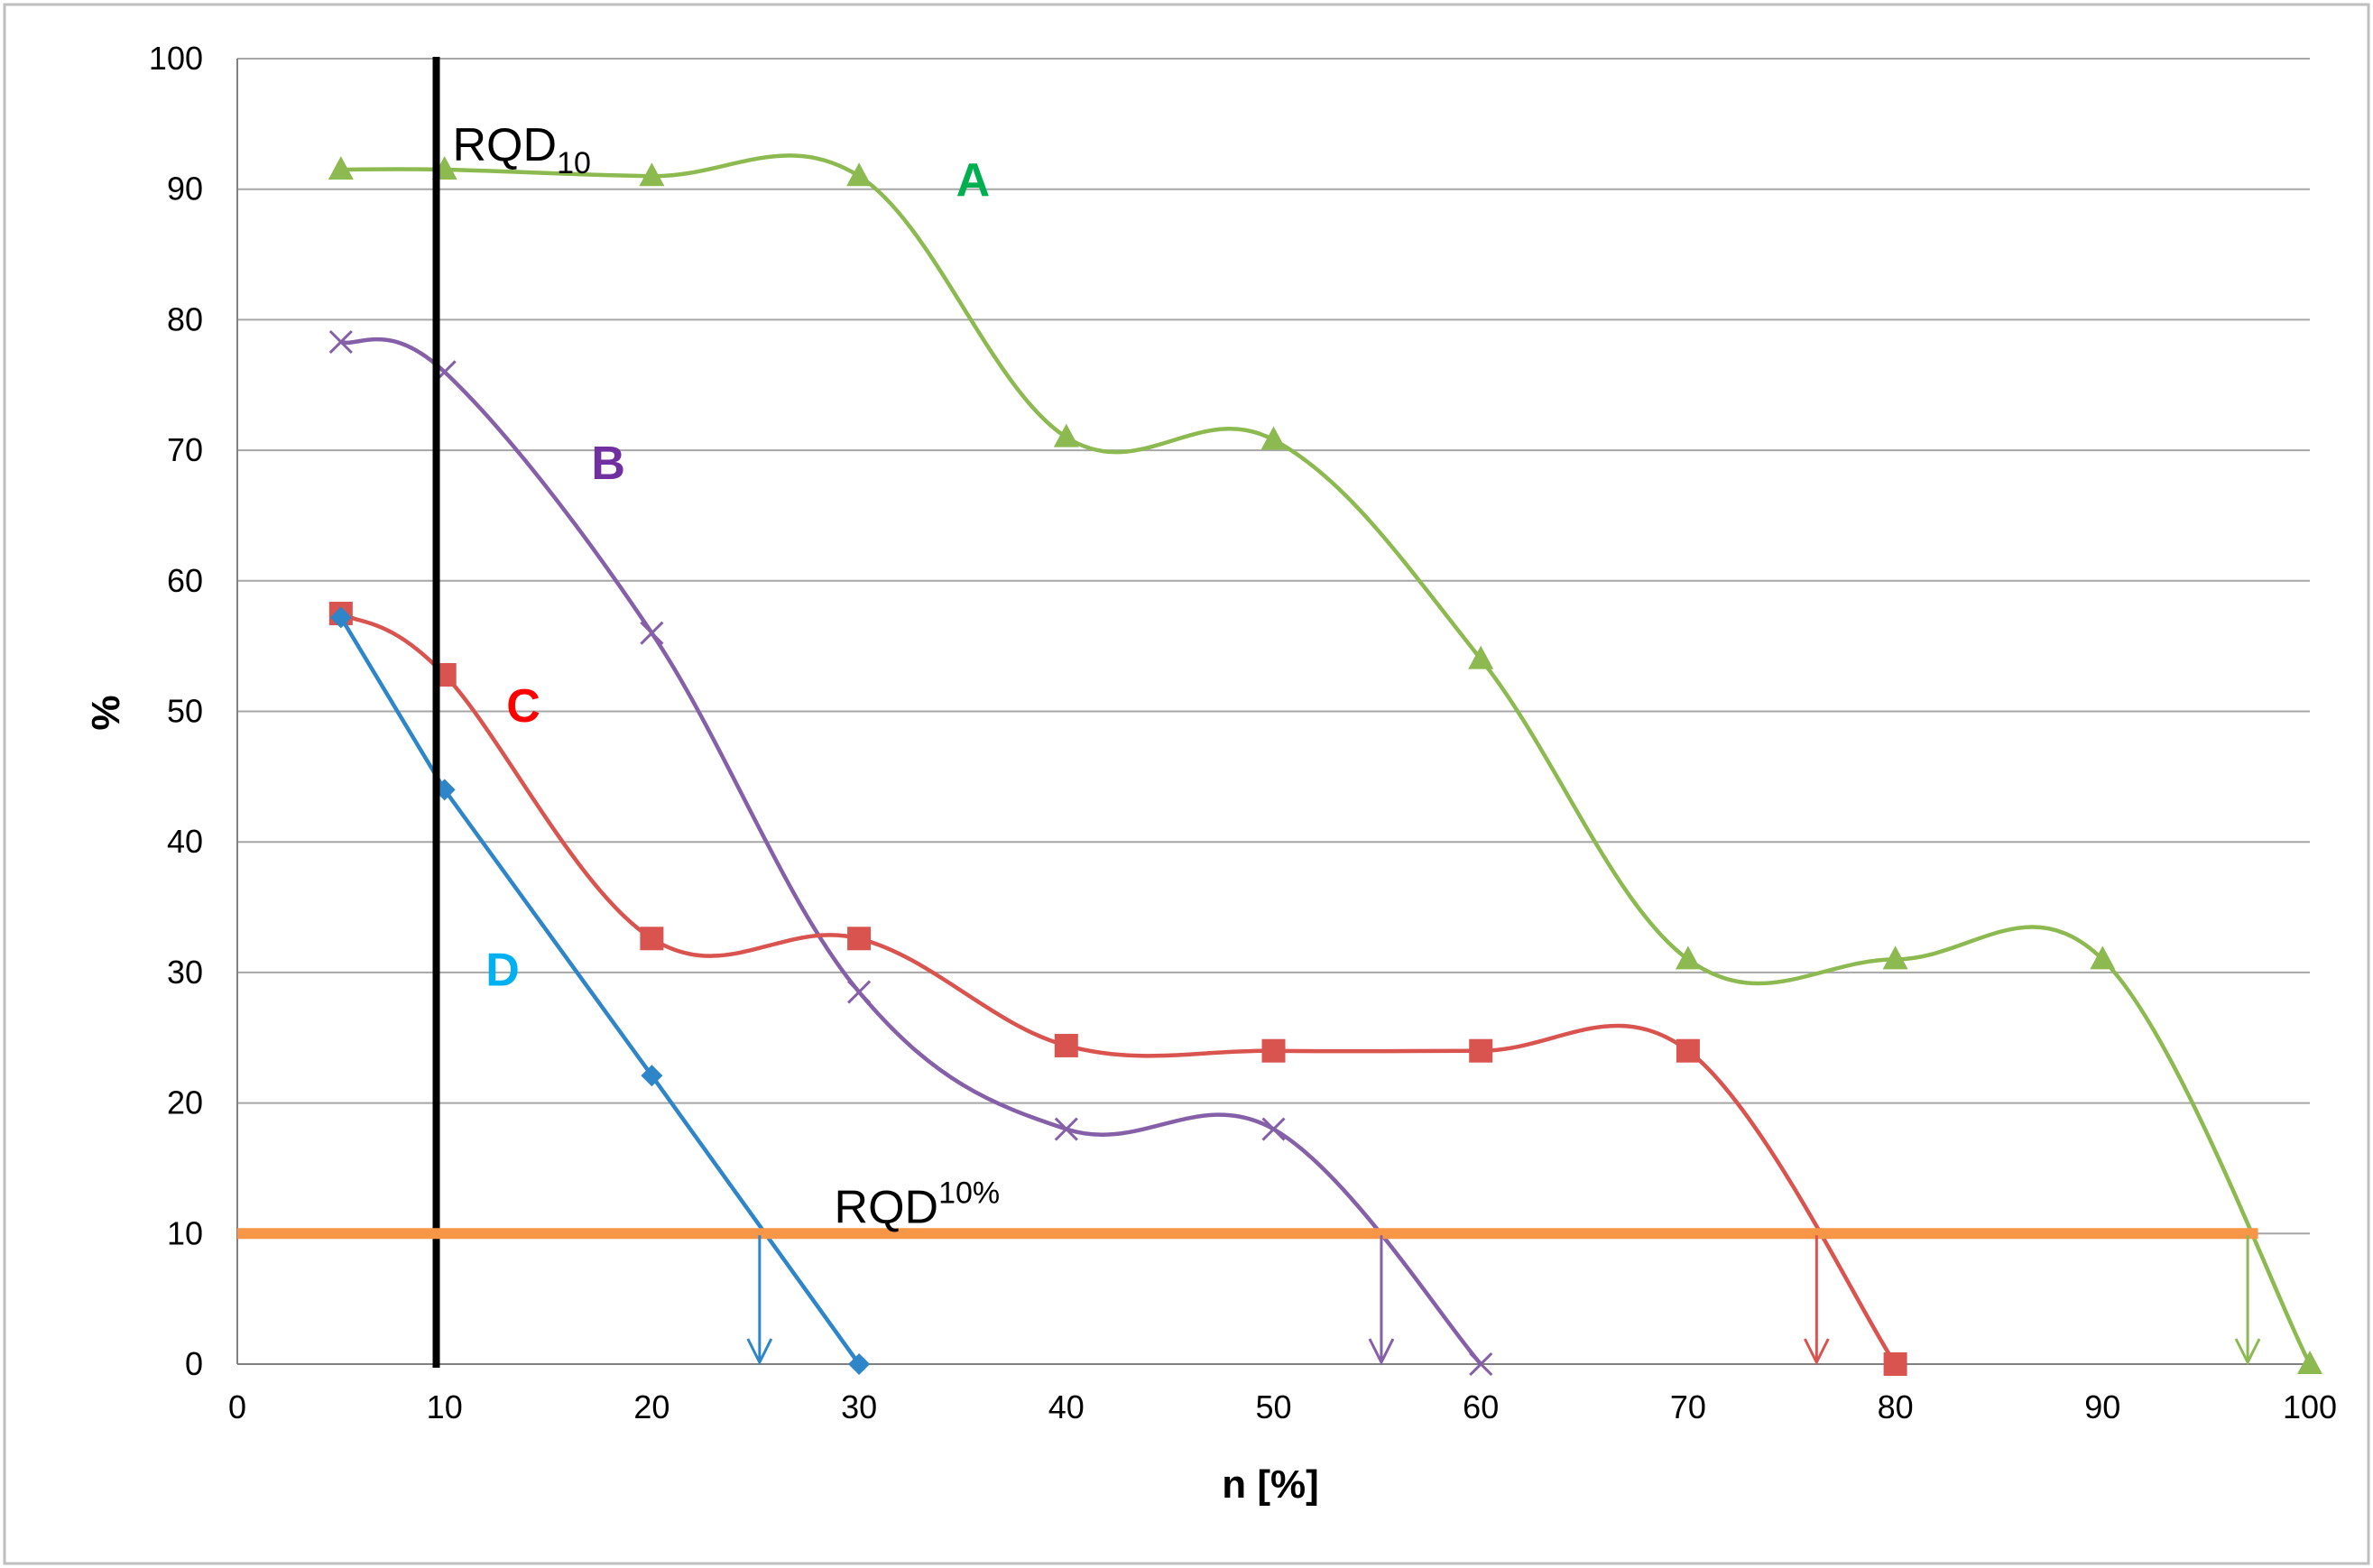 This screenshot has height=1568, width=2373. I want to click on arrow-head-D, so click(759, 1352).